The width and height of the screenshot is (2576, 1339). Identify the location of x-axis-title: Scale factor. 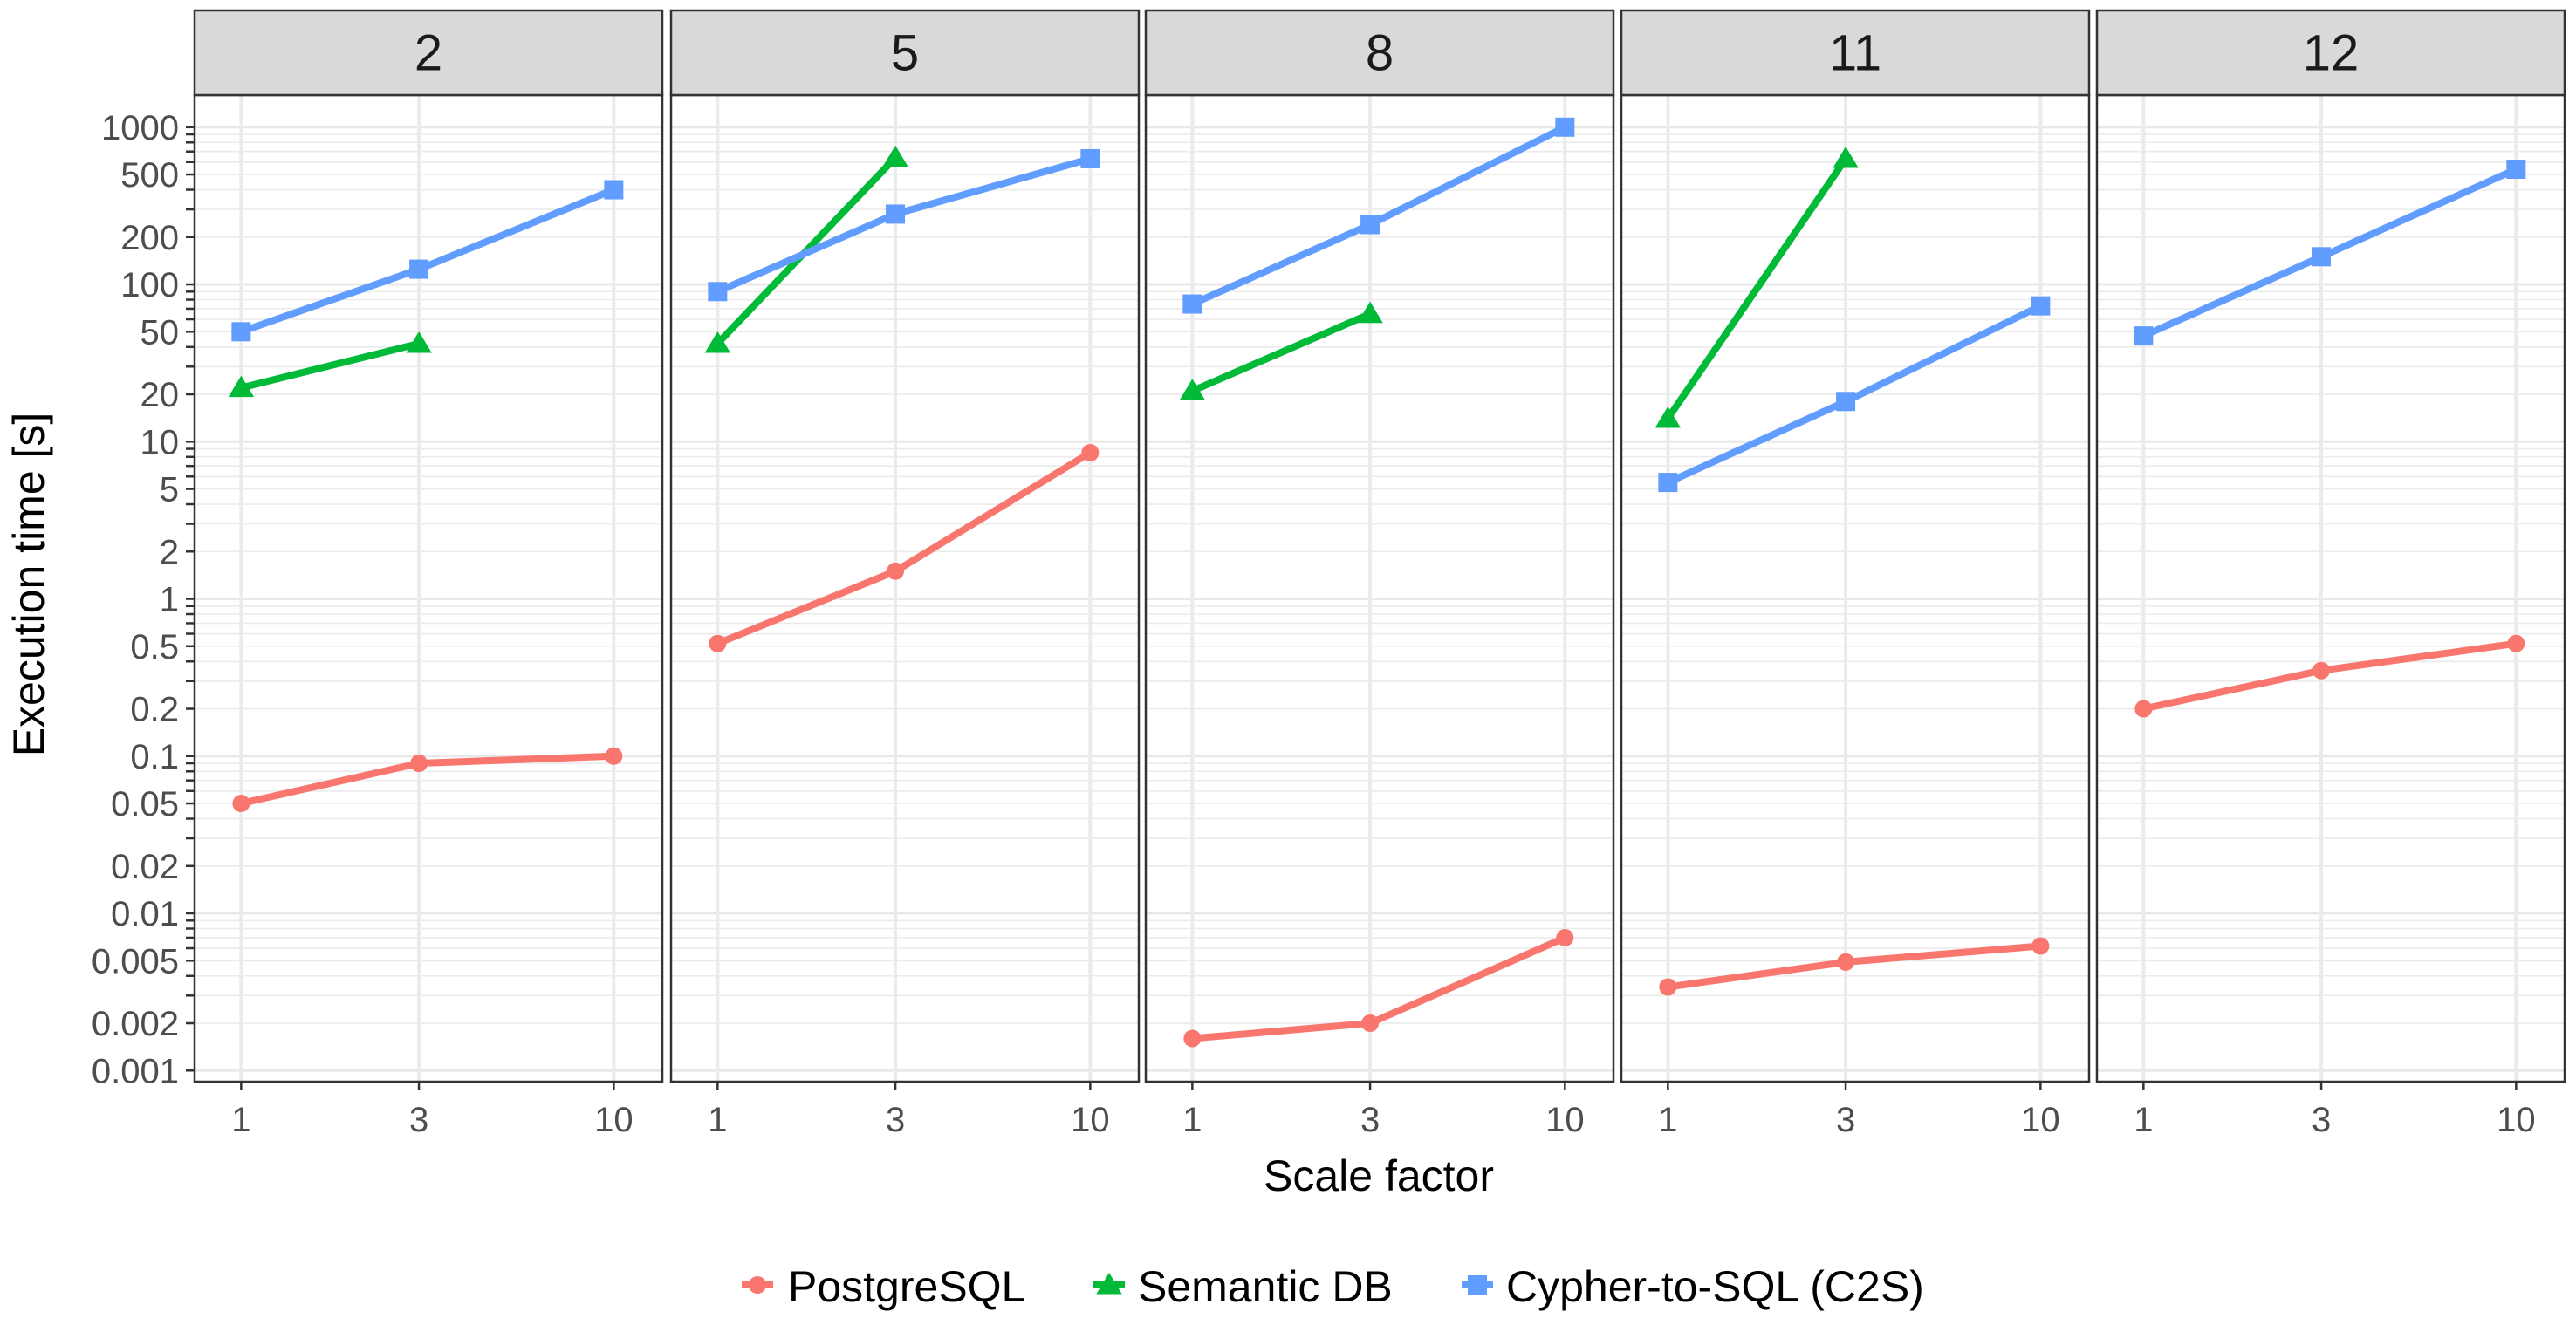
(1379, 1175).